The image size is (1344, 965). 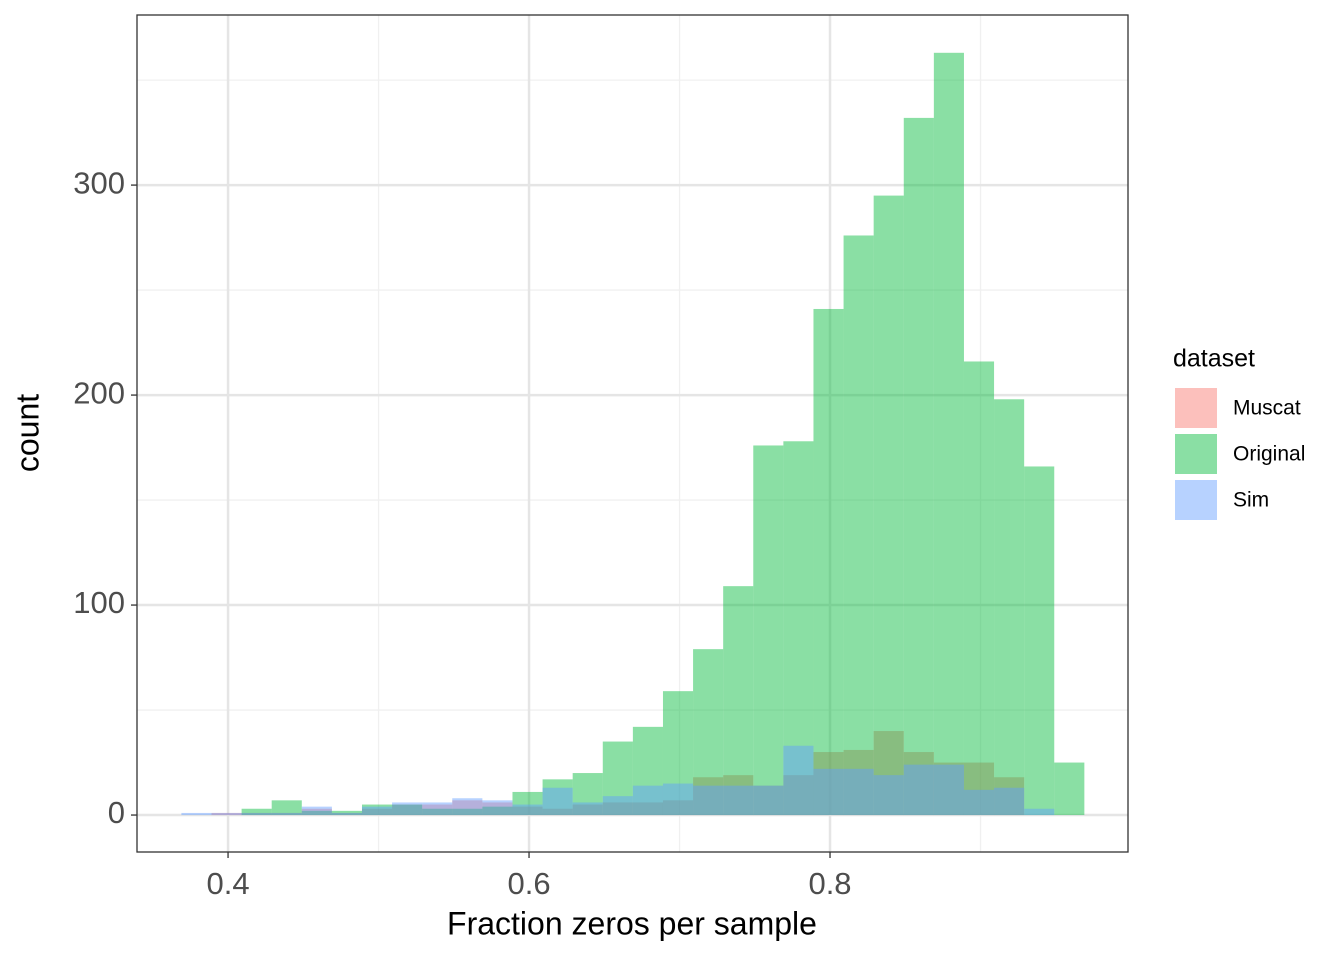 I want to click on y-tick-label: 300, so click(x=99, y=182).